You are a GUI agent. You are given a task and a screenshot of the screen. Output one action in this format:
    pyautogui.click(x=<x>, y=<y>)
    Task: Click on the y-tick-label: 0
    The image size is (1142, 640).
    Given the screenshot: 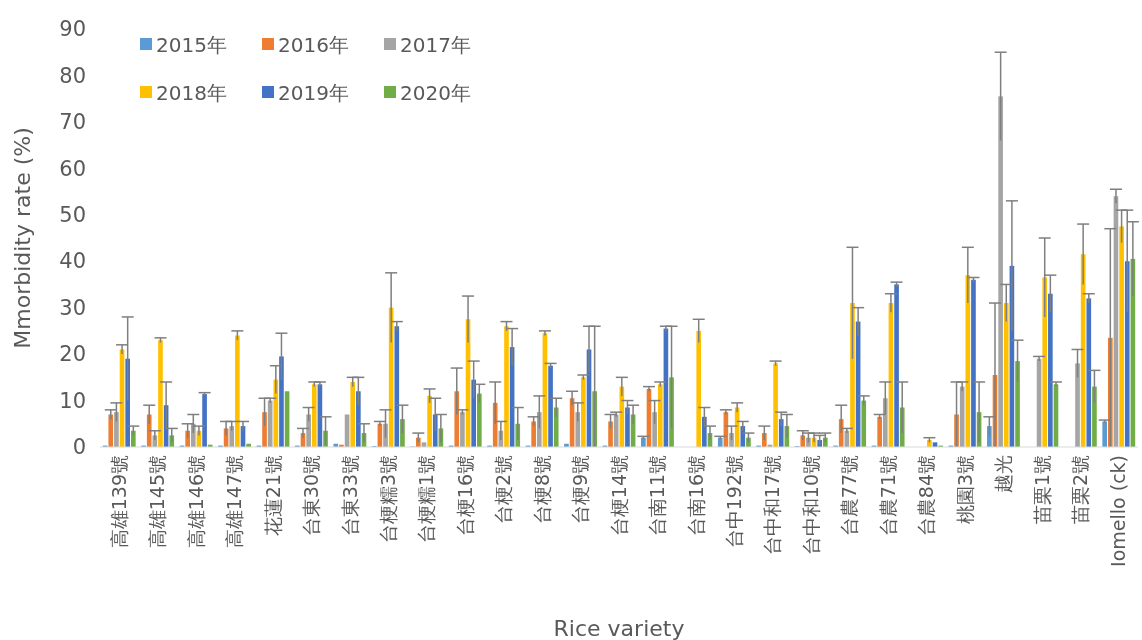 What is the action you would take?
    pyautogui.click(x=79, y=447)
    